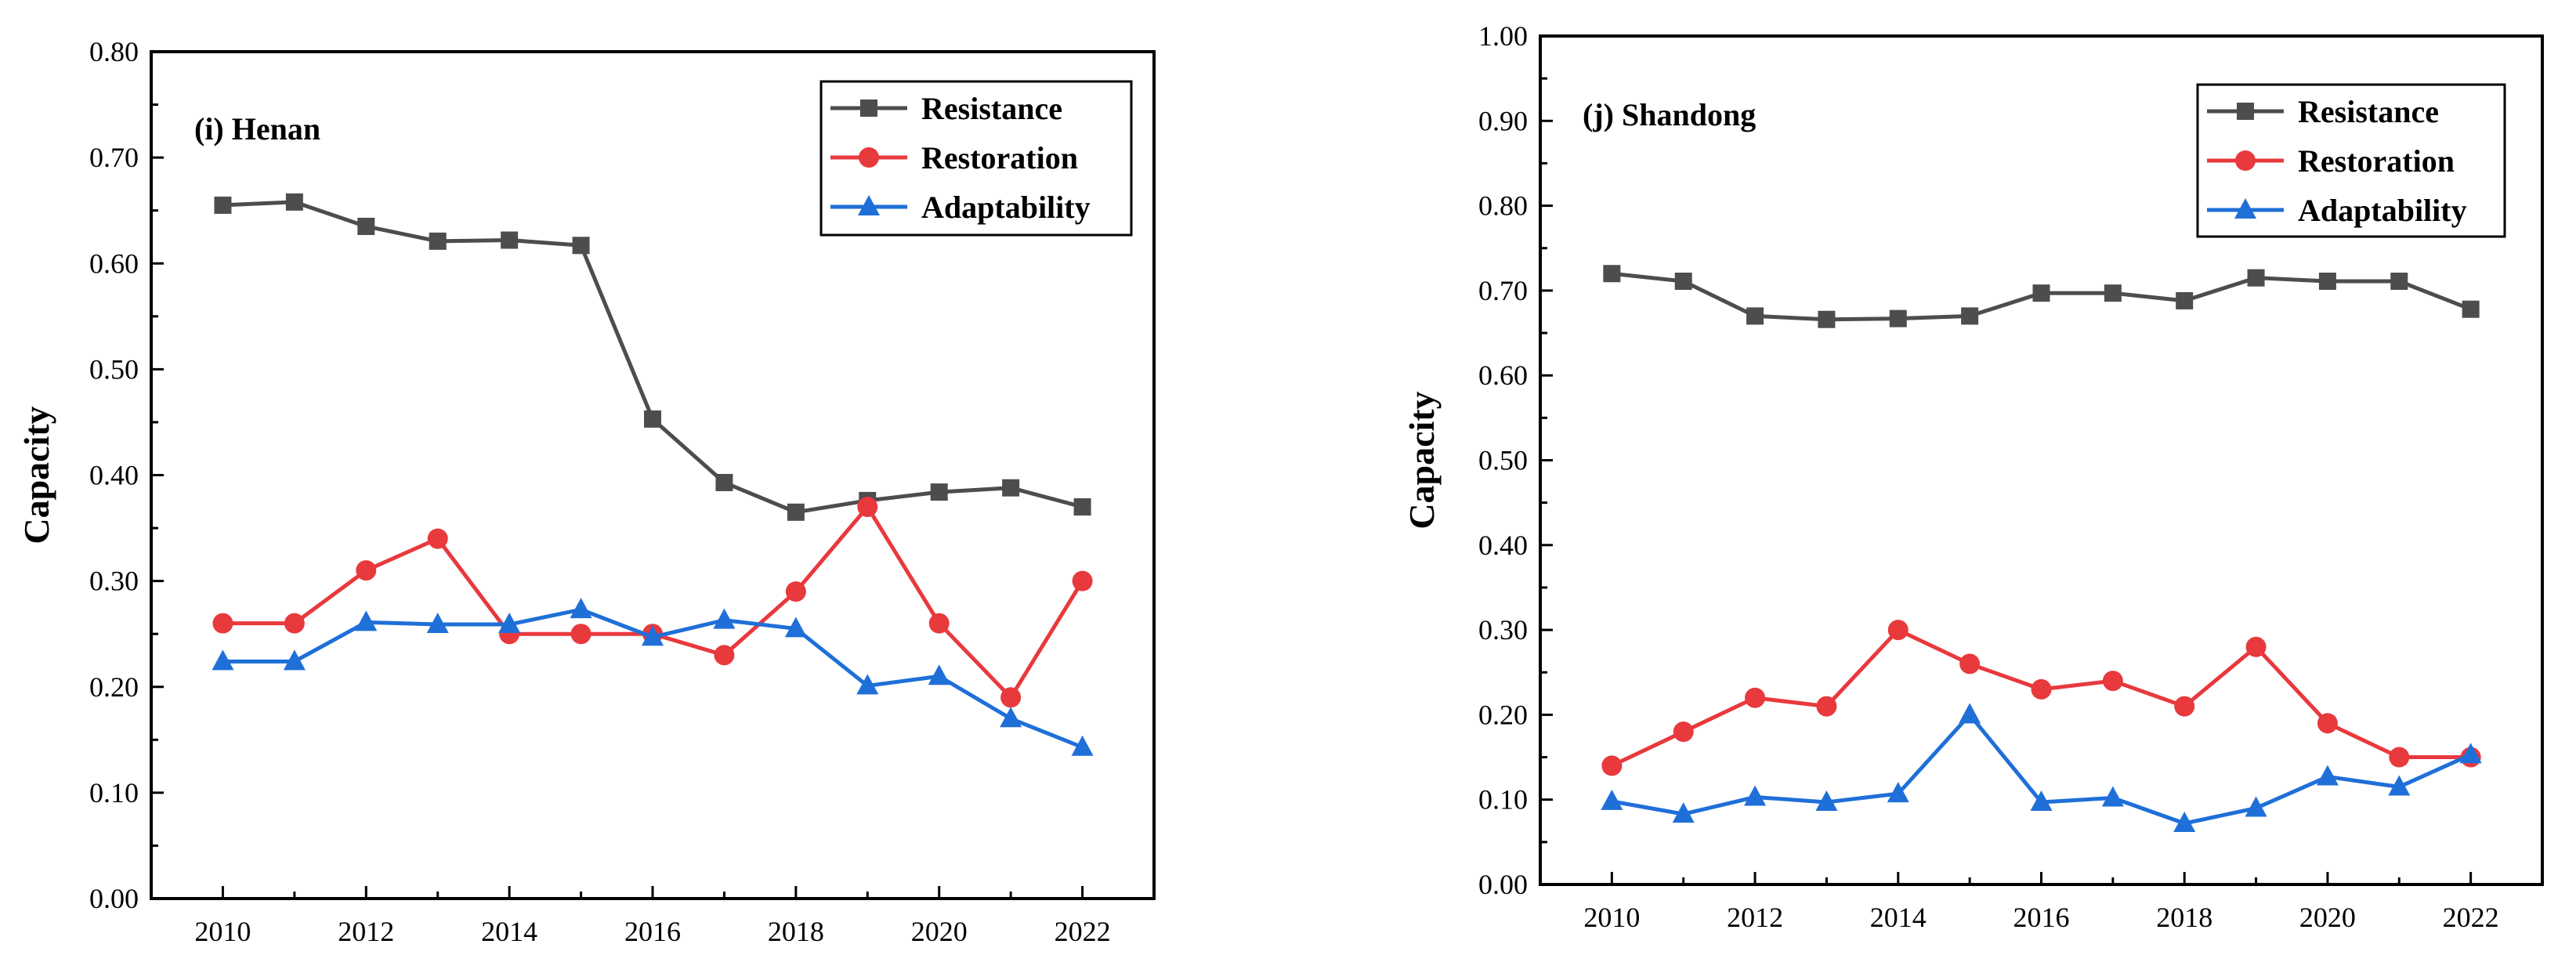 This screenshot has height=973, width=2576. I want to click on y-tick-label: 0.80, so click(114, 52).